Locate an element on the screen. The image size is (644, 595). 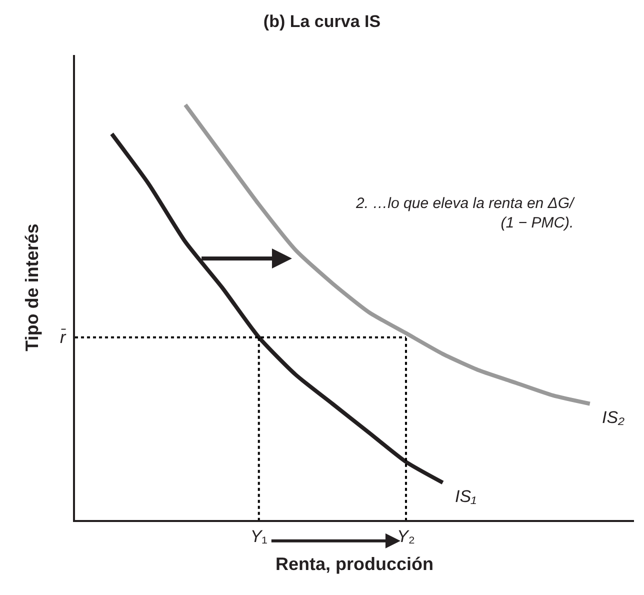
y-axis-title: Tipo de interés is located at coordinates (32, 288).